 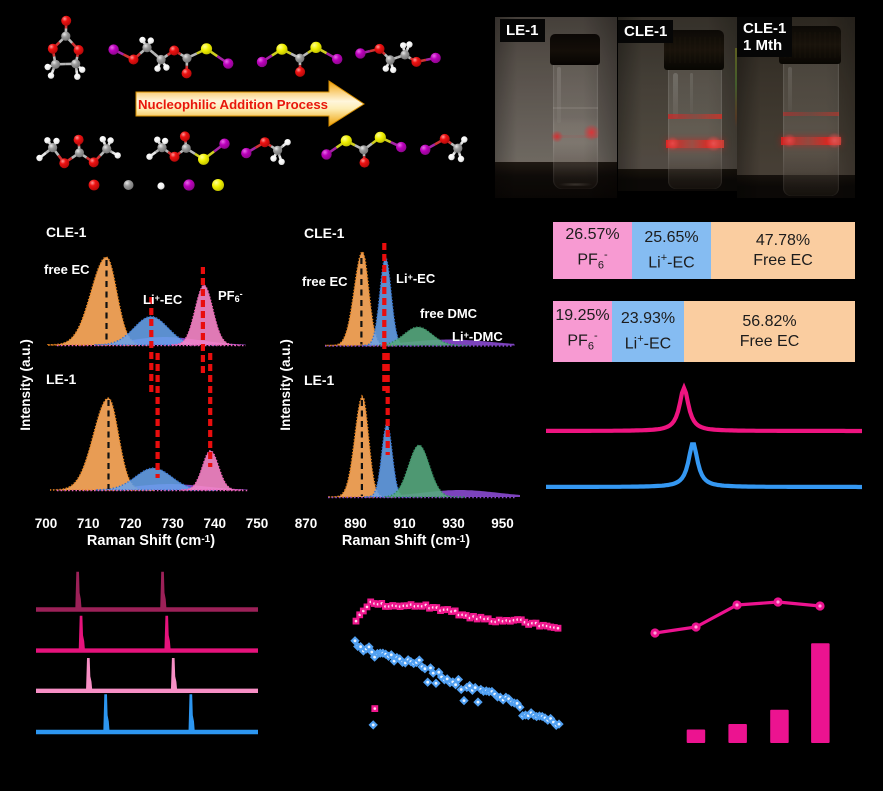 What do you see at coordinates (502, 523) in the screenshot?
I see `svg-text: 950` at bounding box center [502, 523].